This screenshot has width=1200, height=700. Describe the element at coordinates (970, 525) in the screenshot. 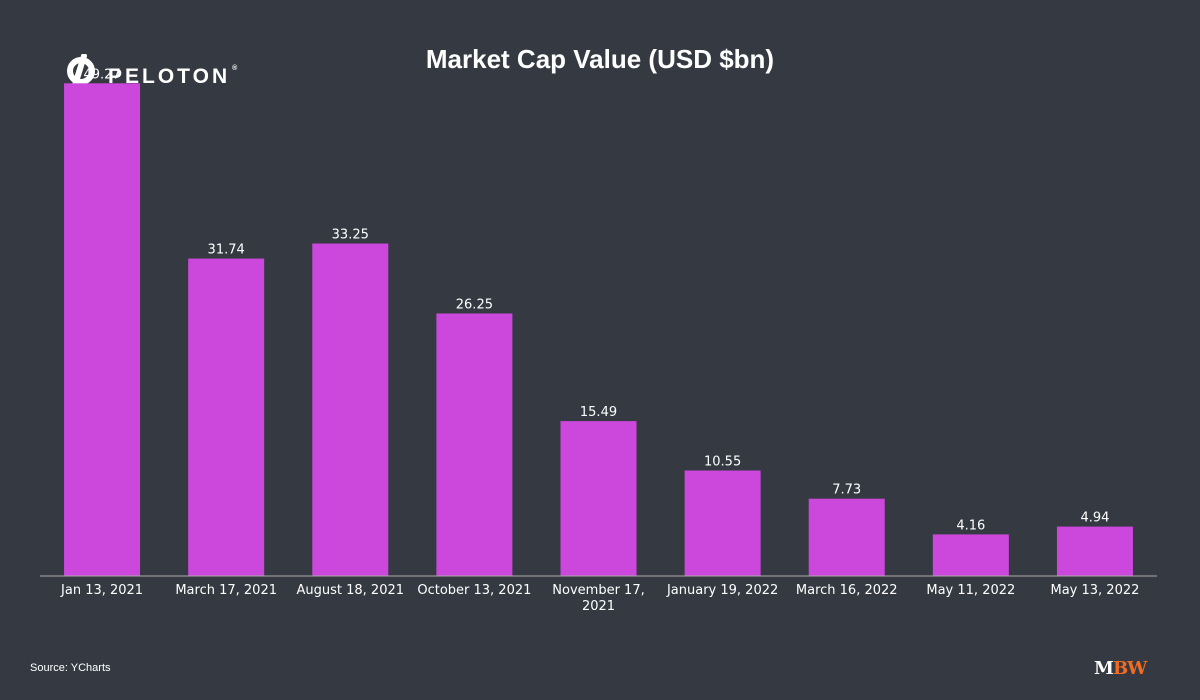

I see `bar-value-label-8: 4.16` at that location.